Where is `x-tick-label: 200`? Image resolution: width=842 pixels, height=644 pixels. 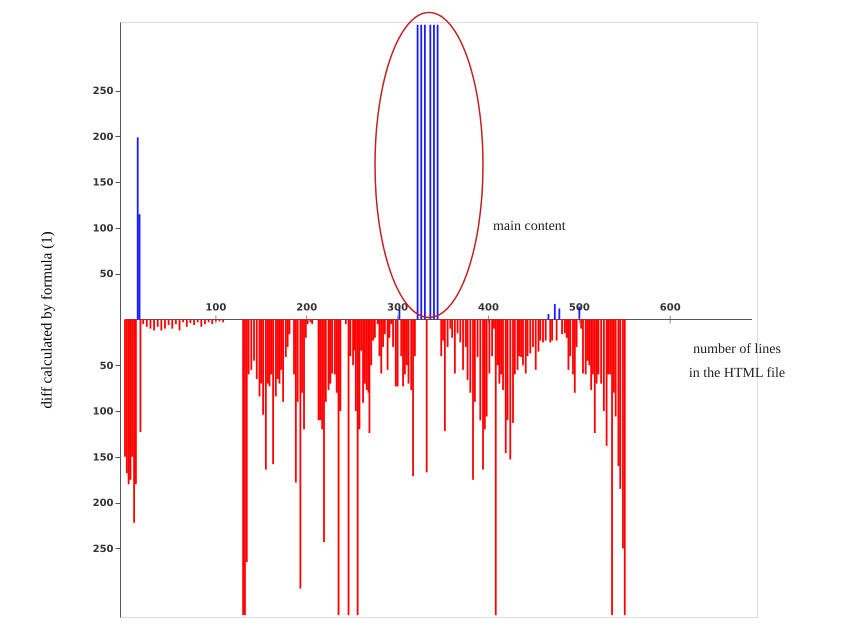
x-tick-label: 200 is located at coordinates (307, 308).